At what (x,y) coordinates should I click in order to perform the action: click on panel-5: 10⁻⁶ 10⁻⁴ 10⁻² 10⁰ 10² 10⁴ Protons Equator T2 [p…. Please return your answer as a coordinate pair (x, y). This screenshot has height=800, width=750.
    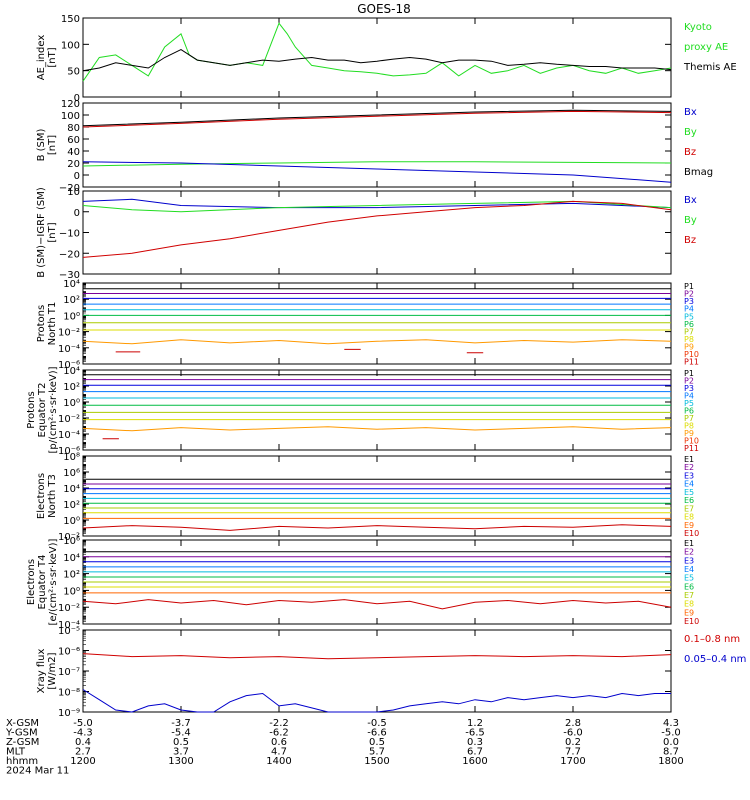
    Looking at the image, I should click on (362, 411).